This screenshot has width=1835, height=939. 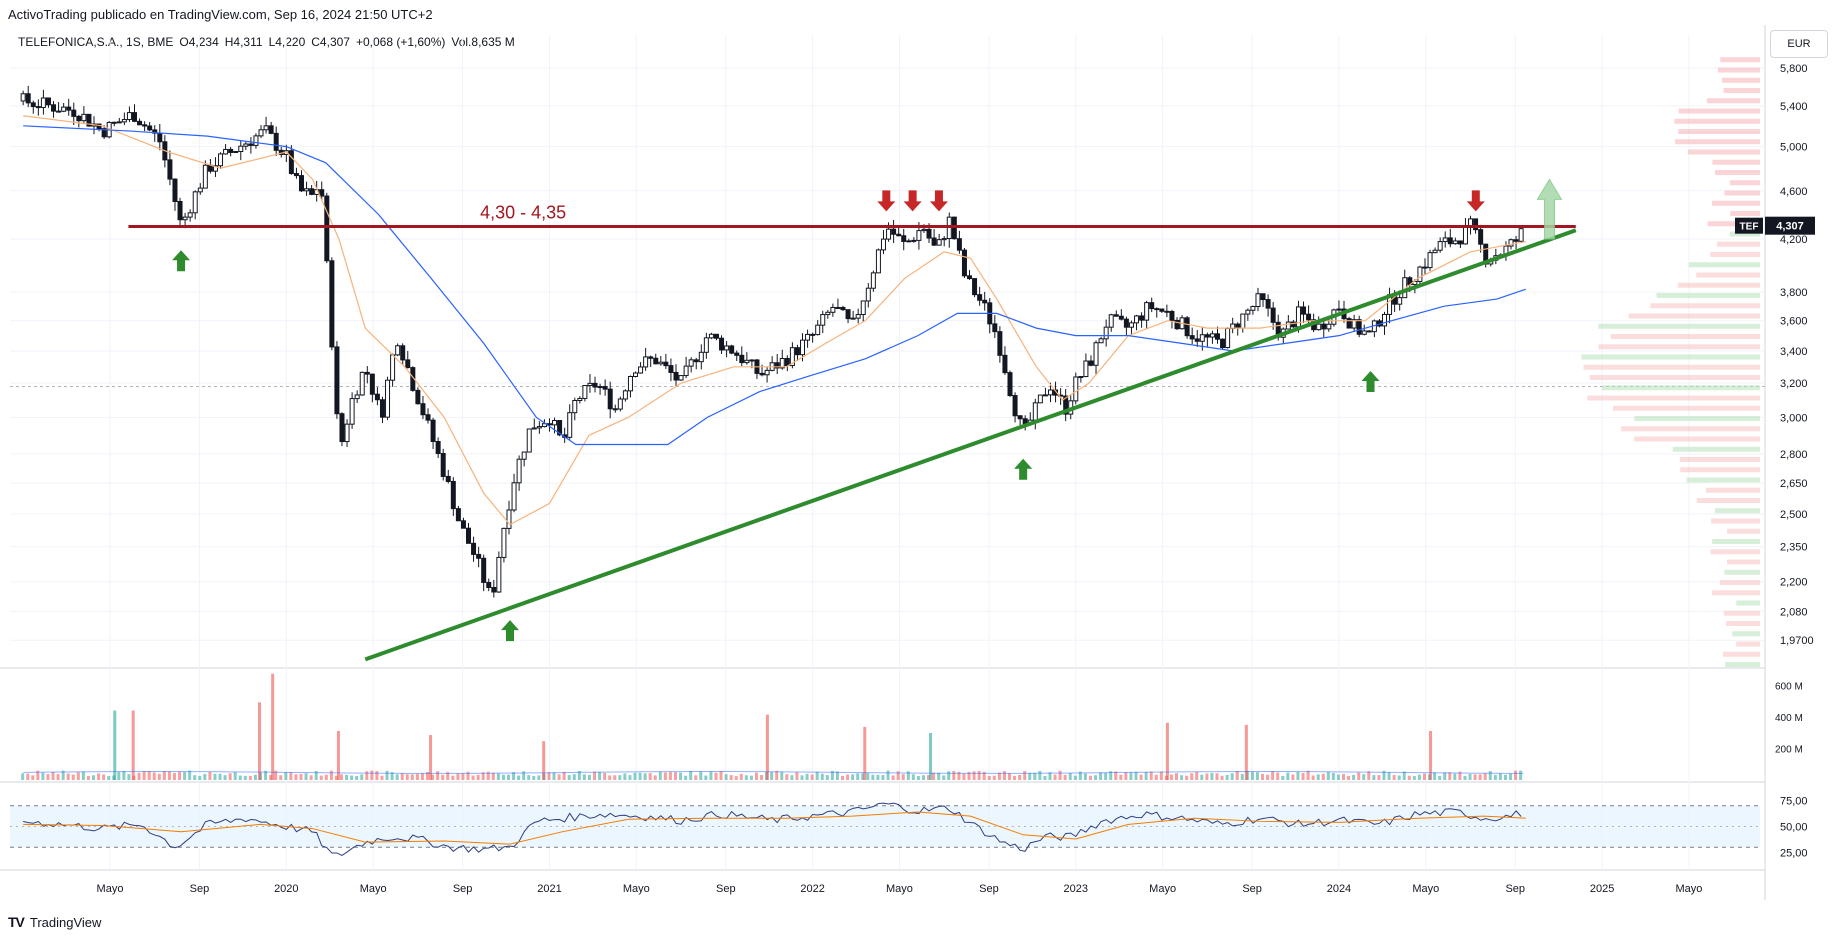 What do you see at coordinates (1790, 225) in the screenshot?
I see `last-price-tag` at bounding box center [1790, 225].